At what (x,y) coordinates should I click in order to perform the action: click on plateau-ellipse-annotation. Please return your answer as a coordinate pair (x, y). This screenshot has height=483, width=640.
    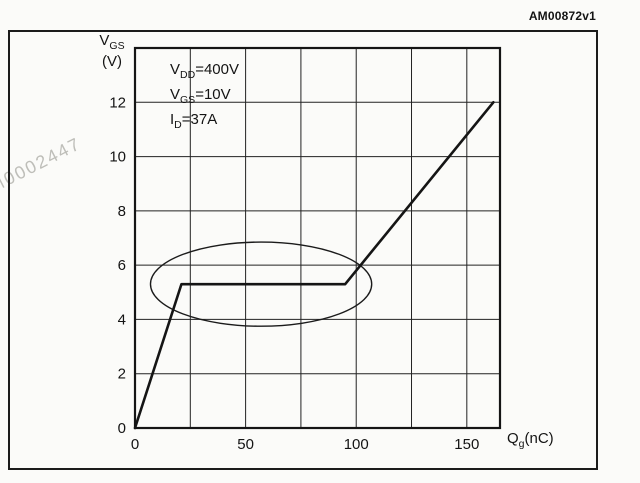
    Looking at the image, I should click on (261, 284).